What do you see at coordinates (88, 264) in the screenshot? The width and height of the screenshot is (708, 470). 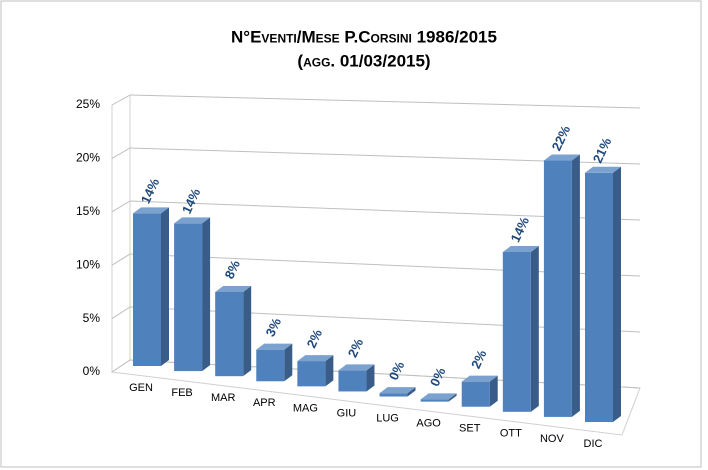 I see `y-tick-label: 10%` at bounding box center [88, 264].